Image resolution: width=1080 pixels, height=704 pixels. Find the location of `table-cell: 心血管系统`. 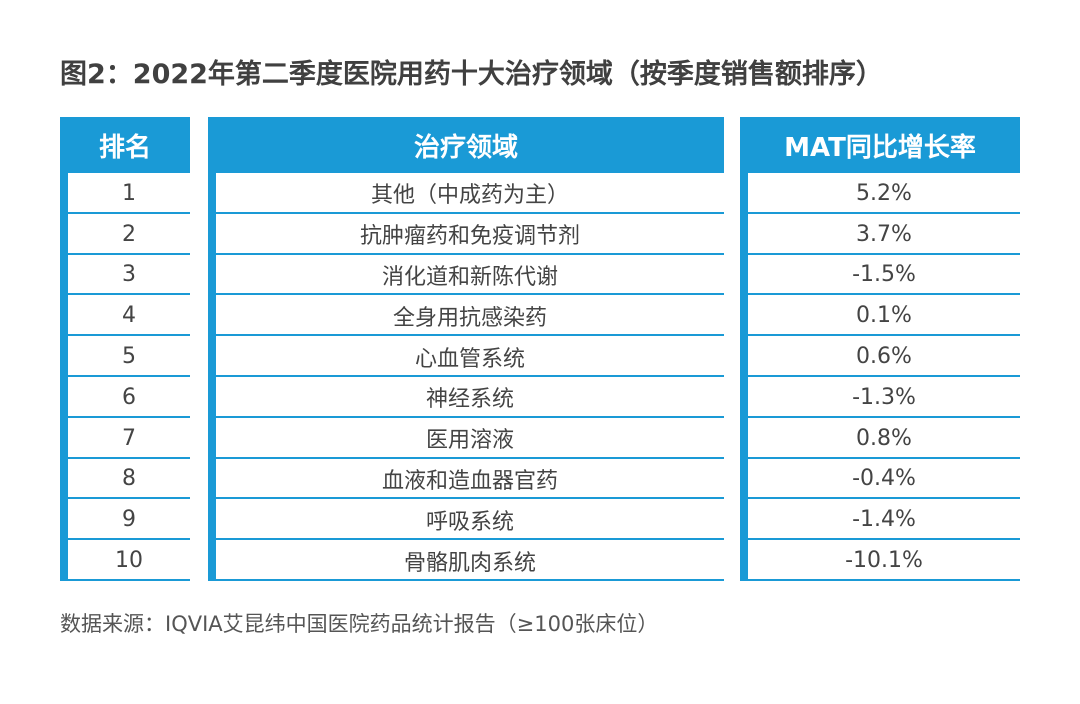

table-cell: 心血管系统 is located at coordinates (469, 359).